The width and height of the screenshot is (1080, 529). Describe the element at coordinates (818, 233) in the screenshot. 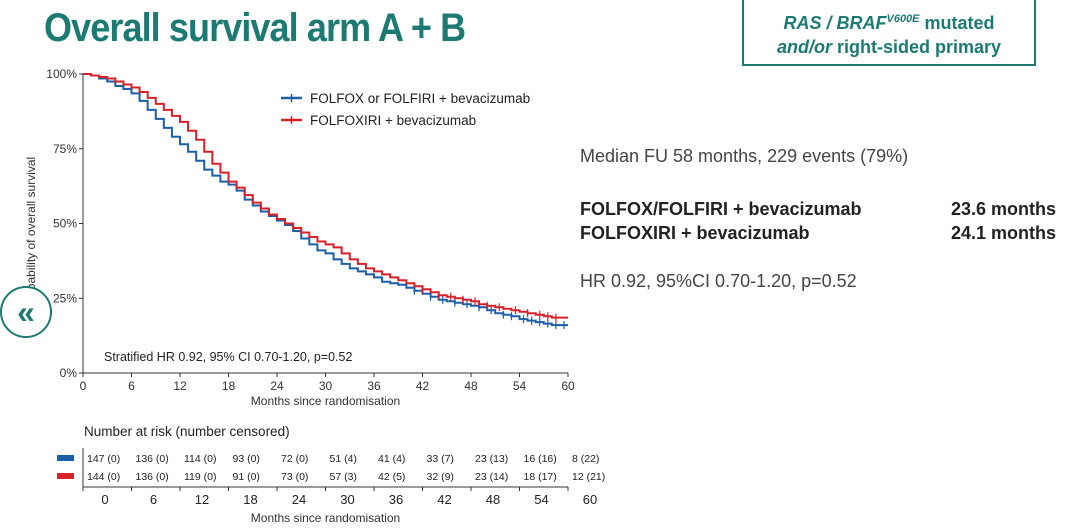

I see `arm-row-2: FOLFOXIRI + bevacizumab 24.1 months` at that location.